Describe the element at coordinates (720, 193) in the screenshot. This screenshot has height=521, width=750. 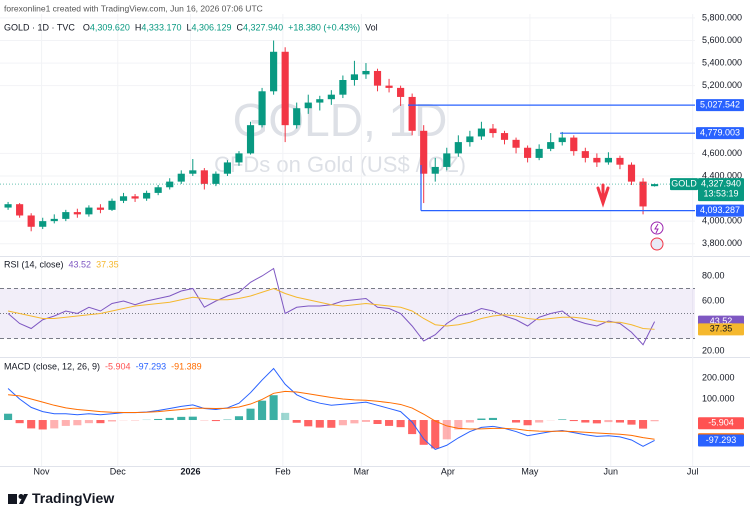
I see `countdown: 13:53:19` at that location.